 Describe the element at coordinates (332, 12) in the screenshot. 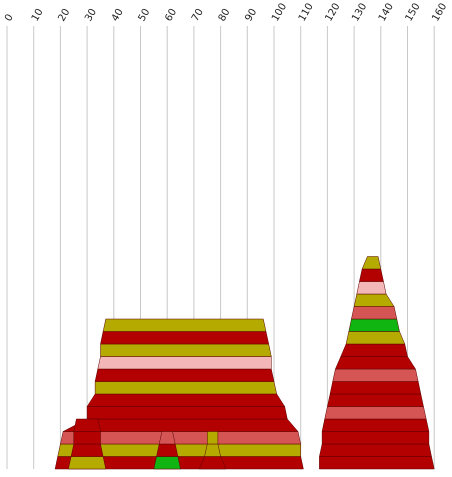

I see `x-tick-label-120: 120` at that location.